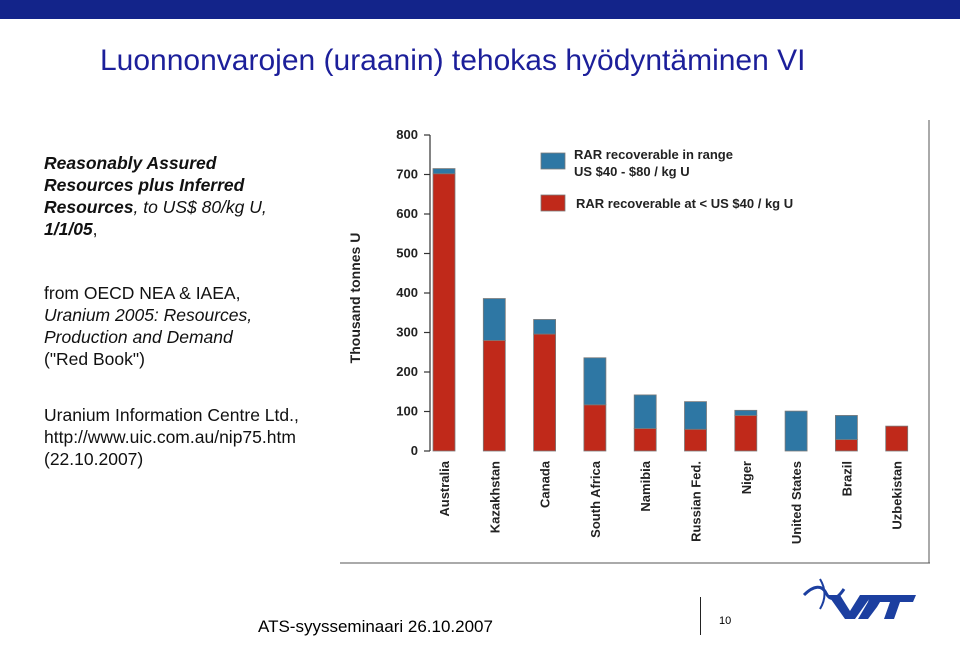  What do you see at coordinates (746, 477) in the screenshot?
I see `x-tick-label: Niger` at bounding box center [746, 477].